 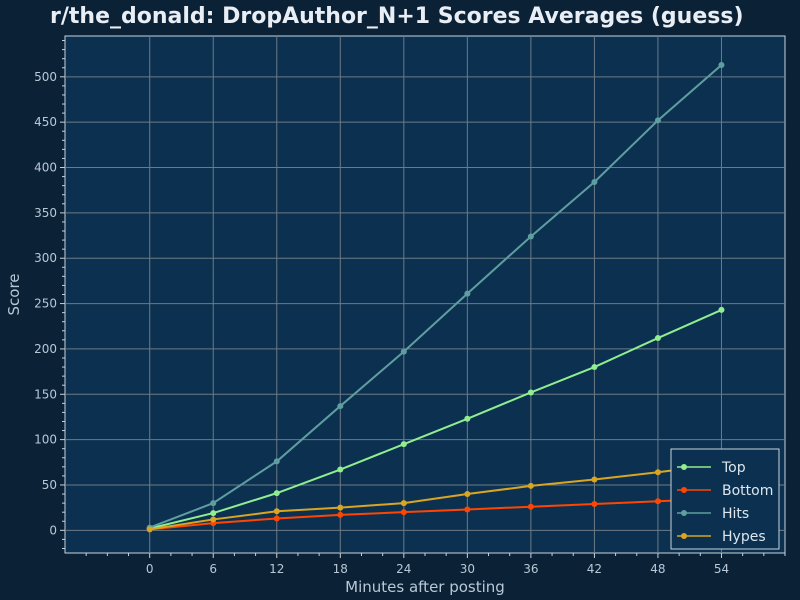 What do you see at coordinates (435, 514) in the screenshot?
I see `series-line-bottom` at bounding box center [435, 514].